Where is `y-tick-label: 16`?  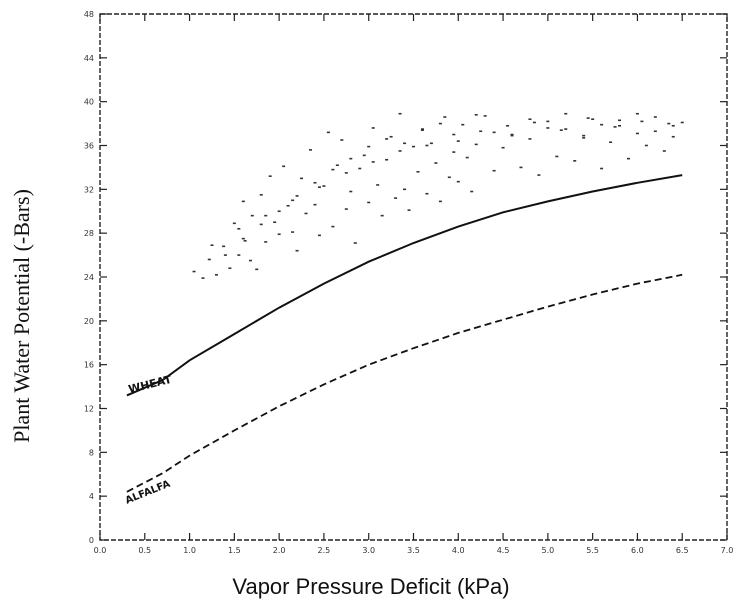
y-tick-label: 16 is located at coordinates (89, 365).